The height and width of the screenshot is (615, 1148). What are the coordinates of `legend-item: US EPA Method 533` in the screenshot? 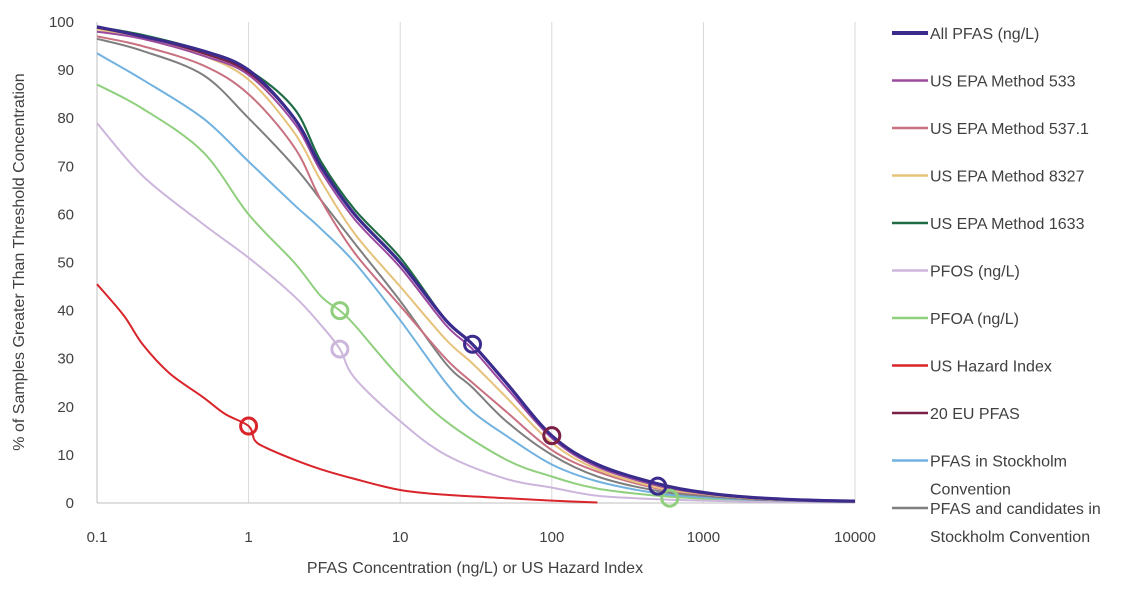 It's located at (984, 82).